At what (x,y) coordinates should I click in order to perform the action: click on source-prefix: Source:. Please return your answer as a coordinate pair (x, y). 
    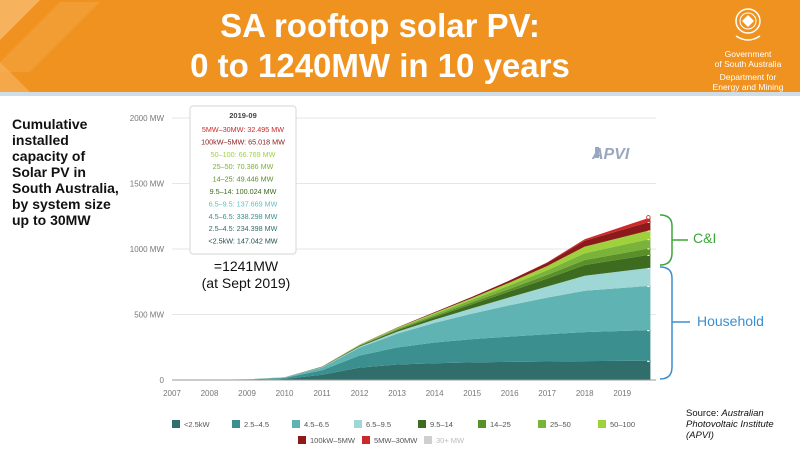
    Looking at the image, I should click on (704, 413).